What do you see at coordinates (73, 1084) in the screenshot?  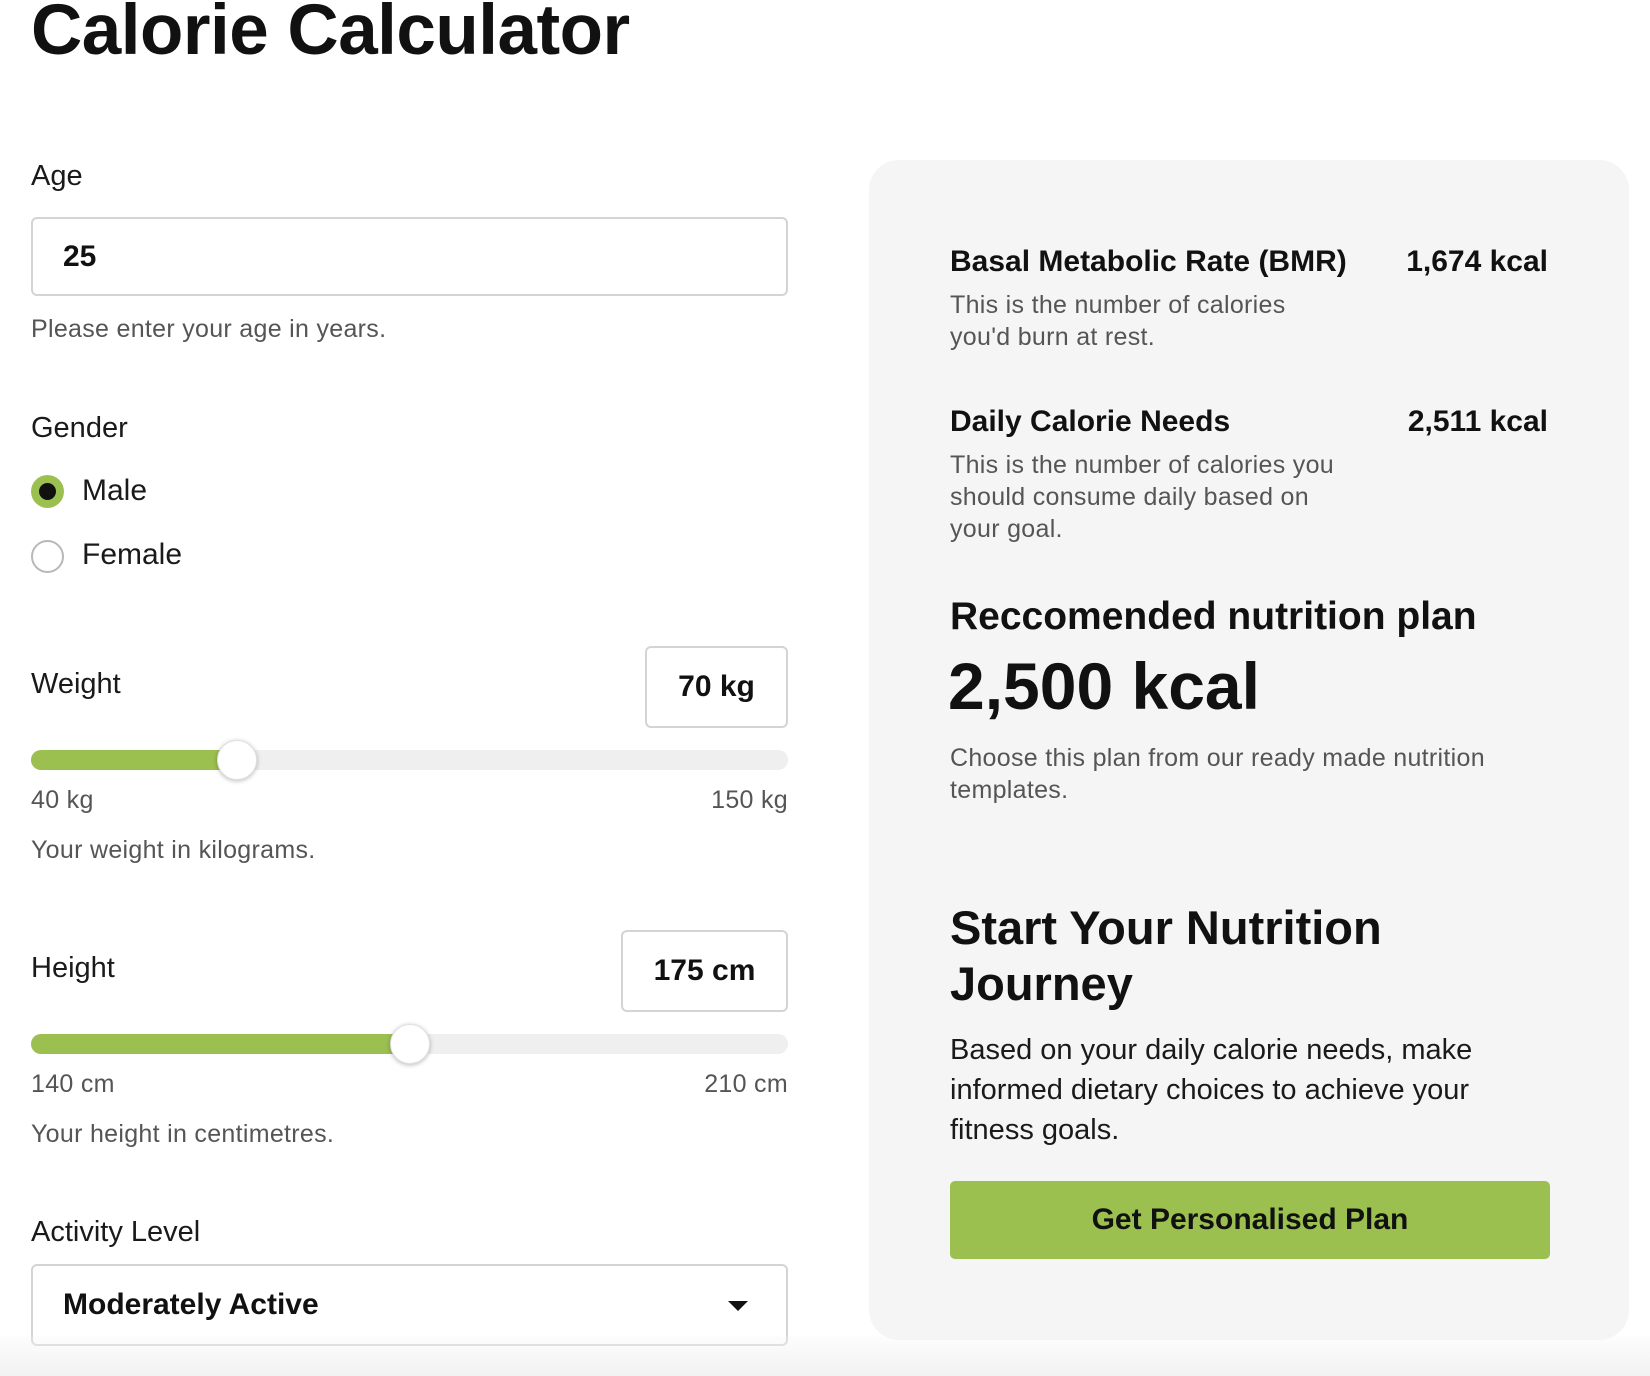 I see `height-min-label: 140 cm` at bounding box center [73, 1084].